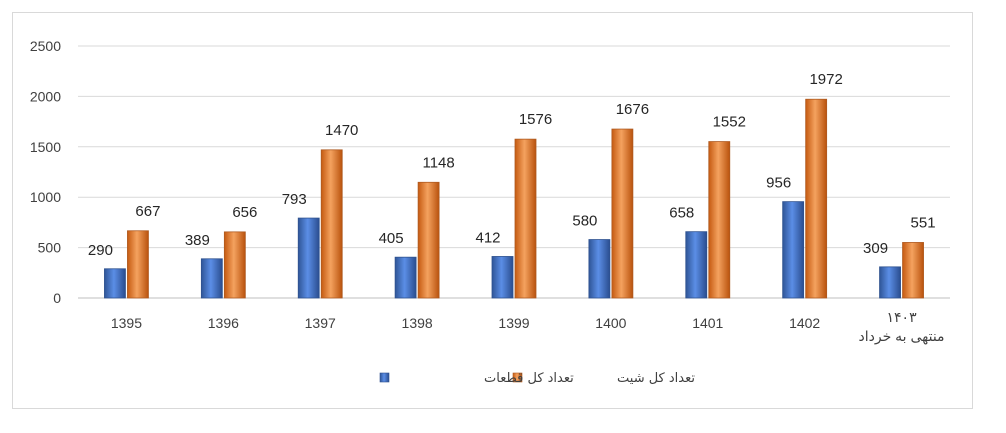 Image resolution: width=1006 pixels, height=433 pixels. Describe the element at coordinates (45, 172) in the screenshot. I see `y-axis-ticks: 0 500 1000 1500 2000 2500` at that location.